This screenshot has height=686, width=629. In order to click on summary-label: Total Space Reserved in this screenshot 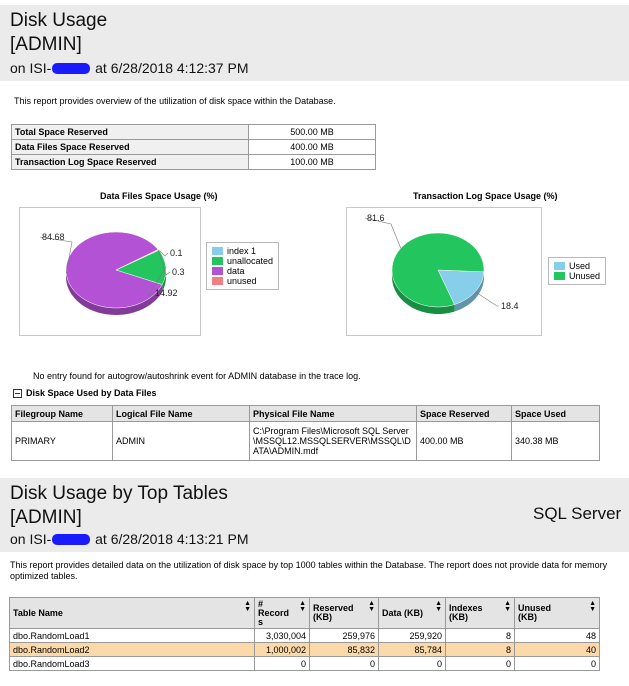, I will do `click(130, 132)`.